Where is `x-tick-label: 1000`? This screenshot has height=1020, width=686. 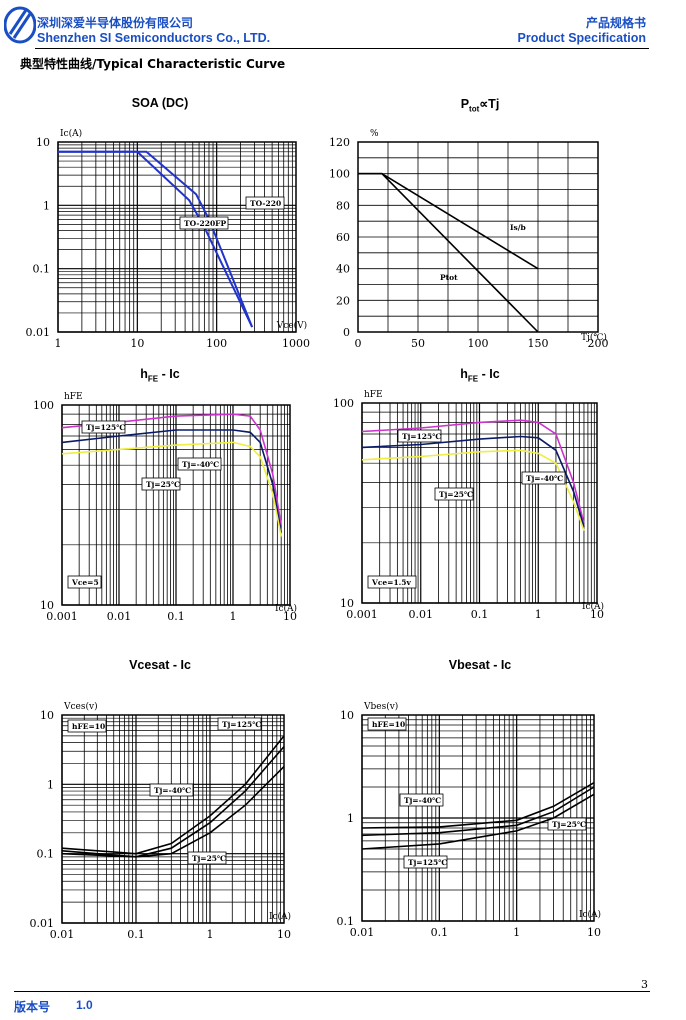 x-tick-label: 1000 is located at coordinates (296, 343).